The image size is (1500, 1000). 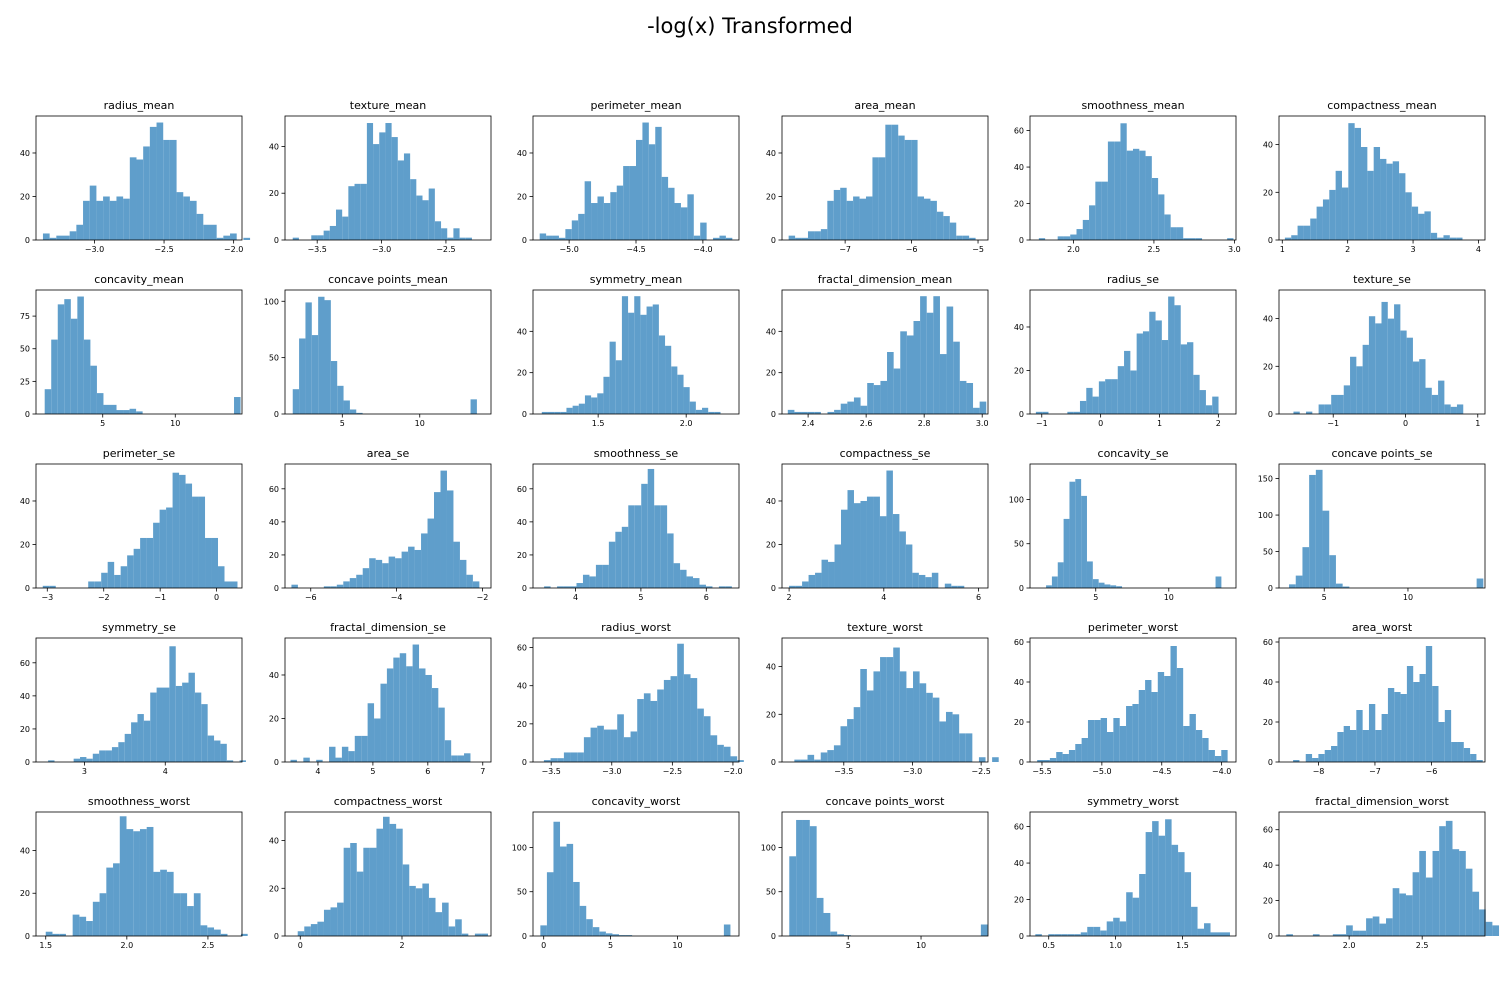 I want to click on x-tick-label: −2.0, so click(x=233, y=249).